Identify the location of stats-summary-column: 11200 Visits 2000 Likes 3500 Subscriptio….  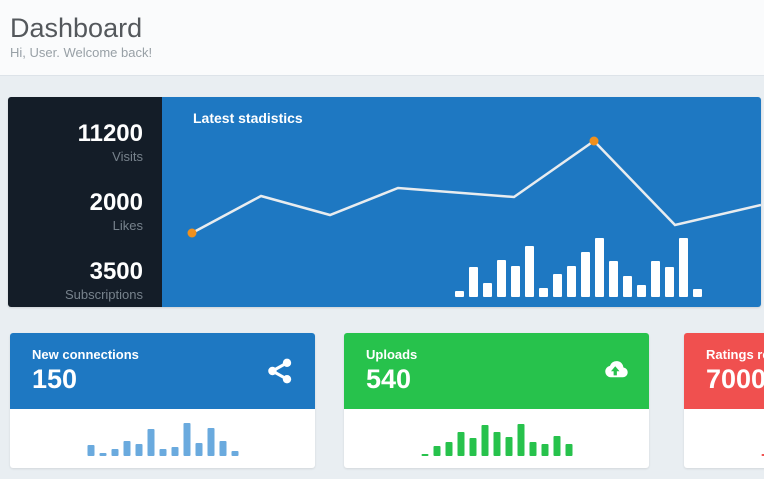
(85, 202).